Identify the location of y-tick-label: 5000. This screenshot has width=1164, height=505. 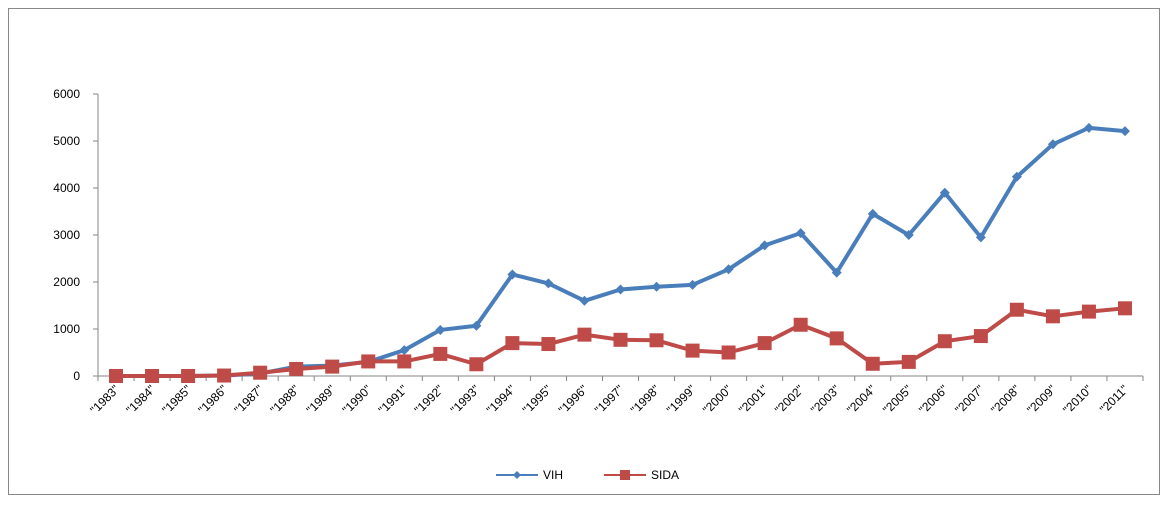
(66, 141).